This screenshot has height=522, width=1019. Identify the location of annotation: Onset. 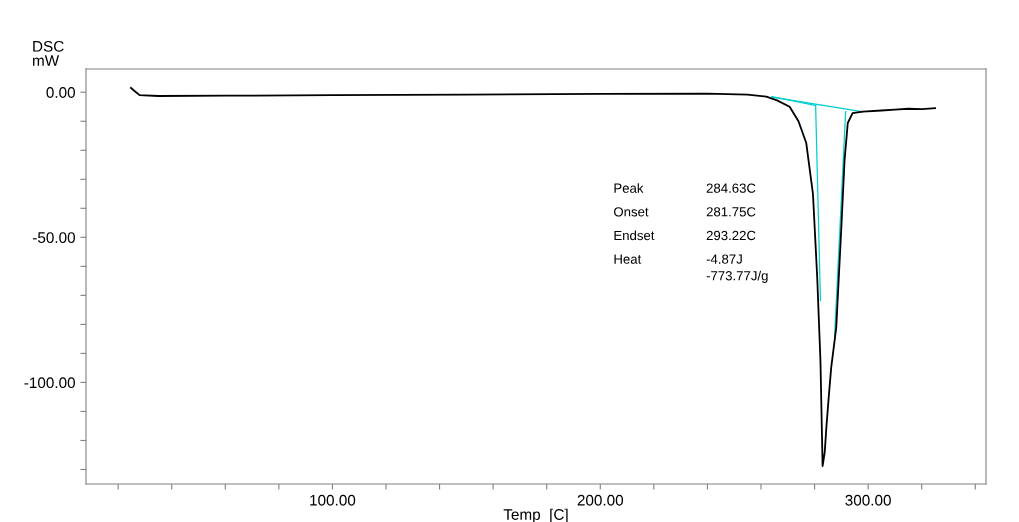
(631, 212).